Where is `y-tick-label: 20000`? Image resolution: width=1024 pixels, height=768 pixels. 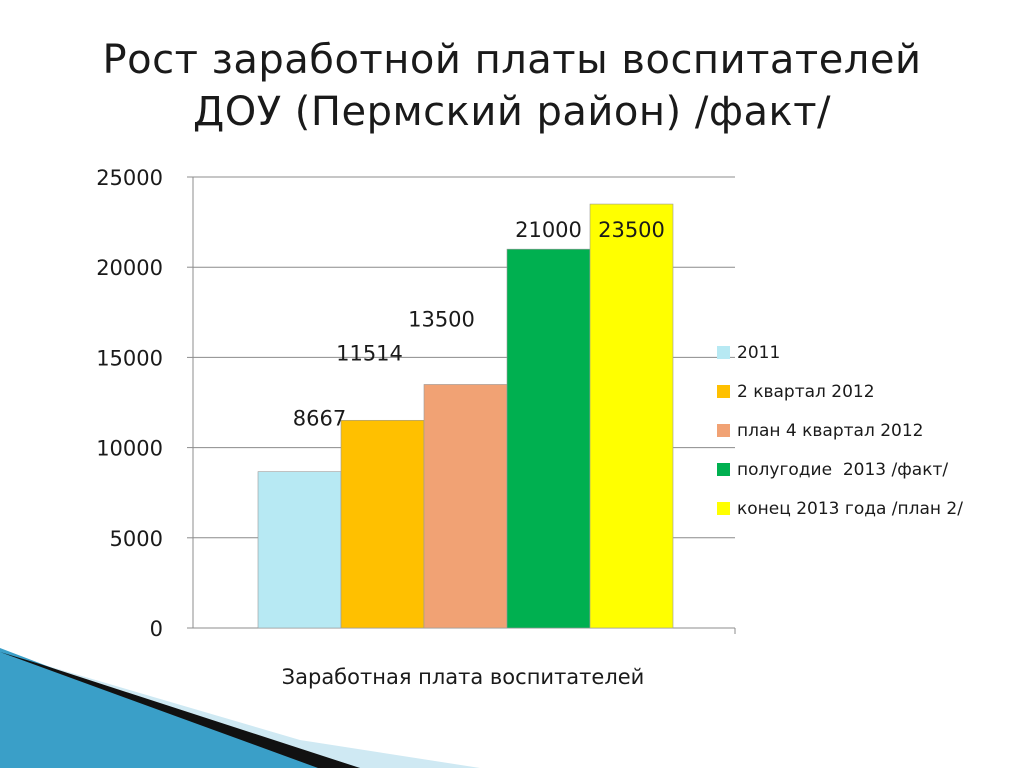 y-tick-label: 20000 is located at coordinates (129, 268).